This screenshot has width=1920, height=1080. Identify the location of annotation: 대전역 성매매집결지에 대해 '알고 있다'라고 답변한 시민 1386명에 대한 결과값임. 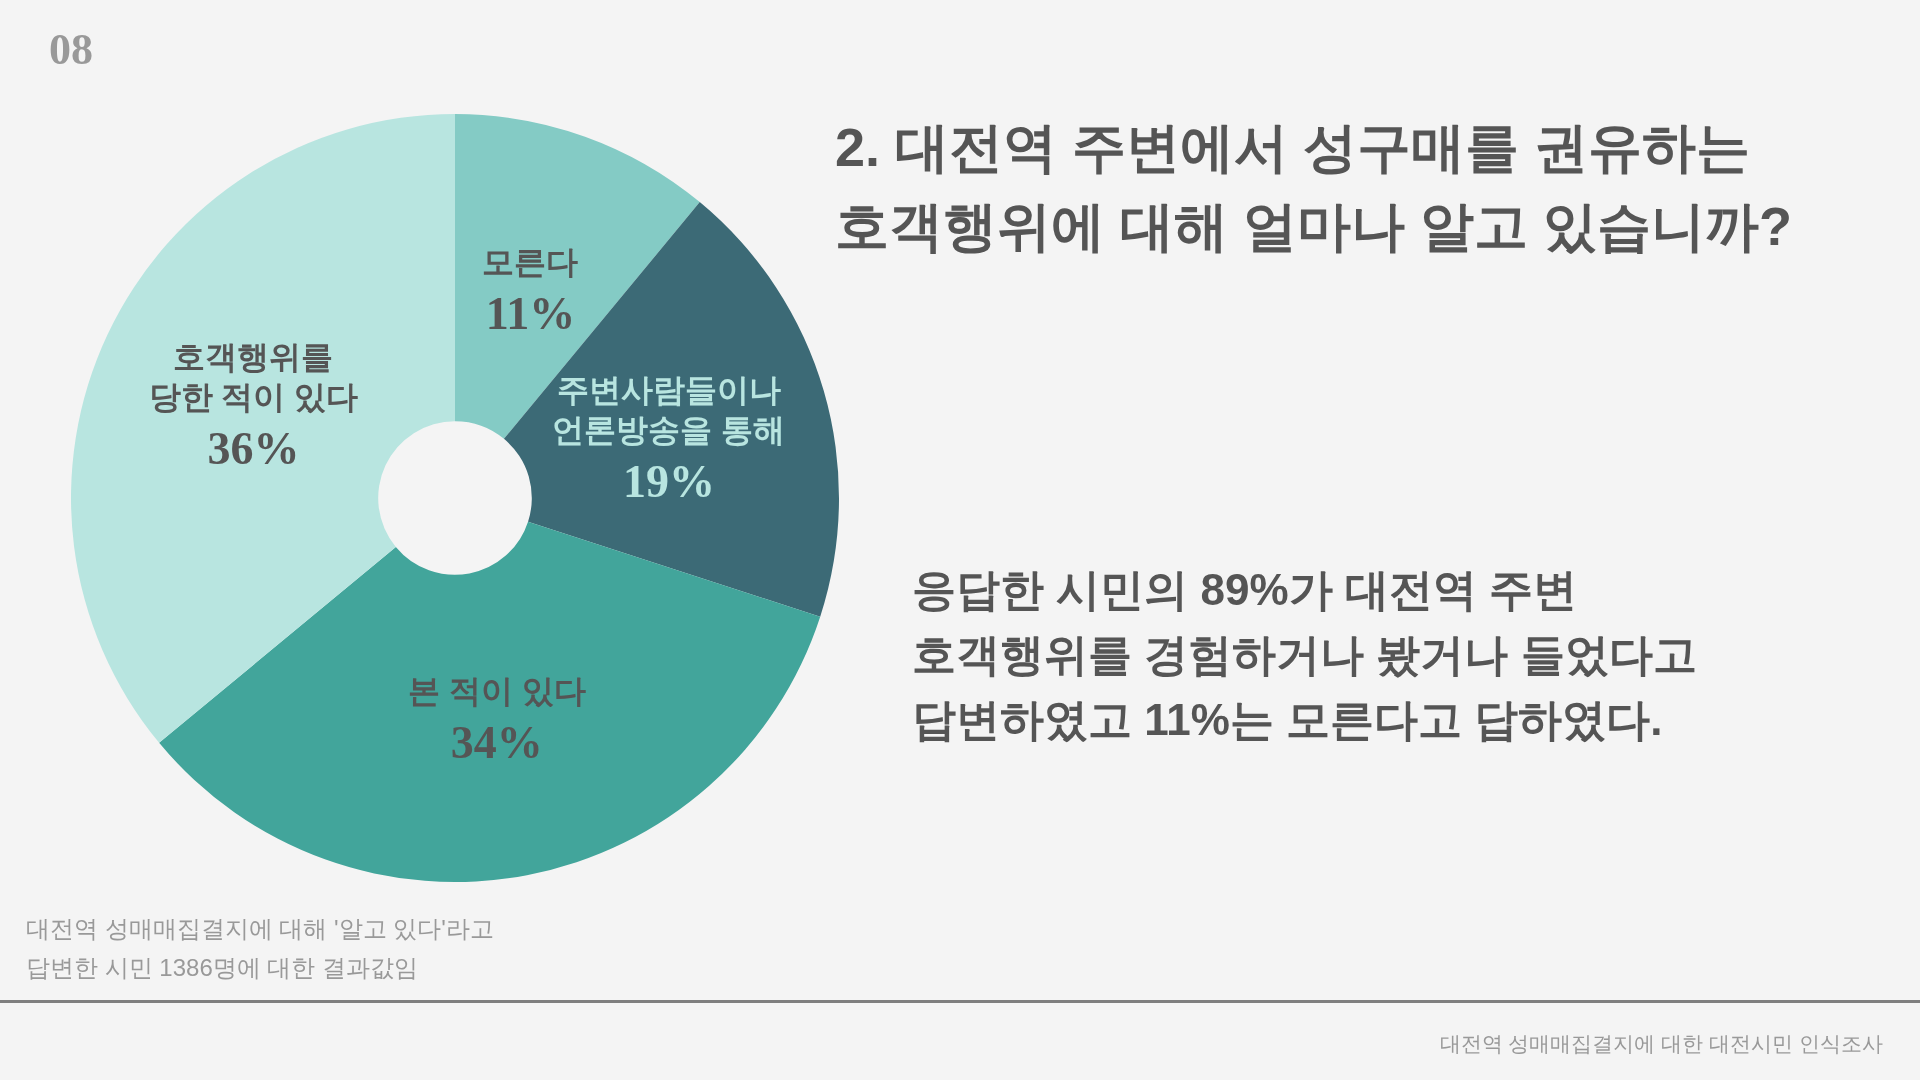
(260, 948).